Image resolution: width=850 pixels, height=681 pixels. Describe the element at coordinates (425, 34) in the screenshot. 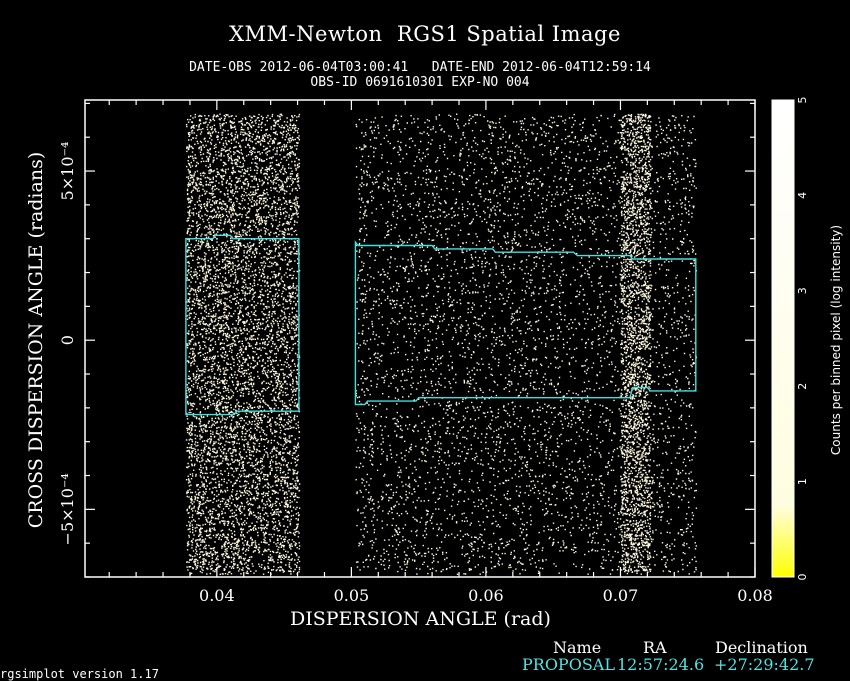

I see `chart-title: XMM-Newton RGS1 Spatial Image` at that location.